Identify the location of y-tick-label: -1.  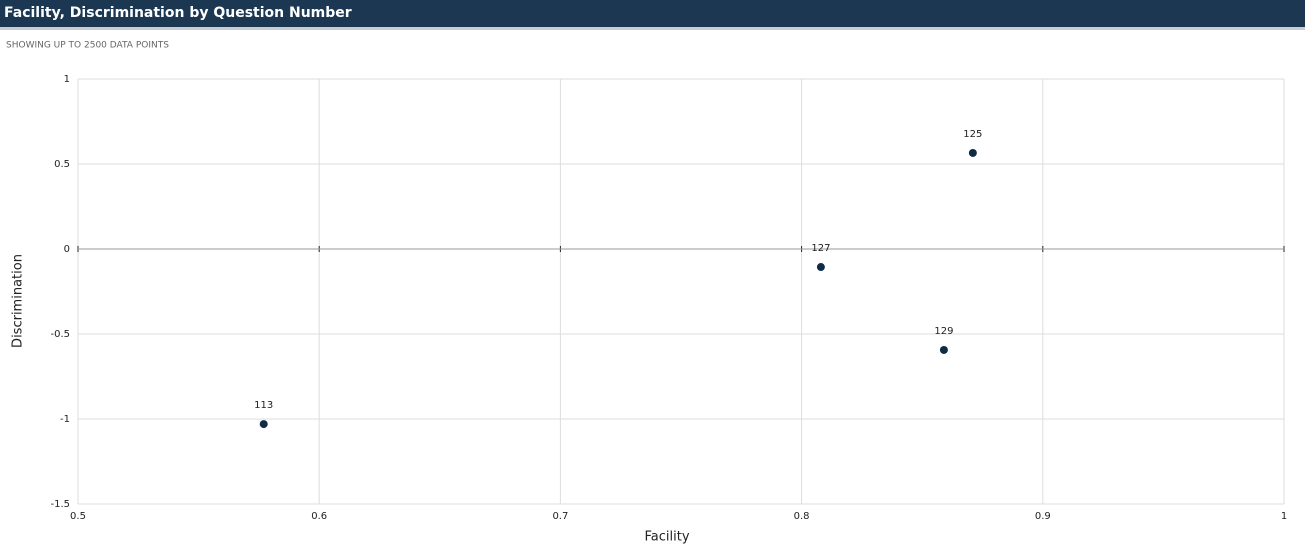
(65, 419).